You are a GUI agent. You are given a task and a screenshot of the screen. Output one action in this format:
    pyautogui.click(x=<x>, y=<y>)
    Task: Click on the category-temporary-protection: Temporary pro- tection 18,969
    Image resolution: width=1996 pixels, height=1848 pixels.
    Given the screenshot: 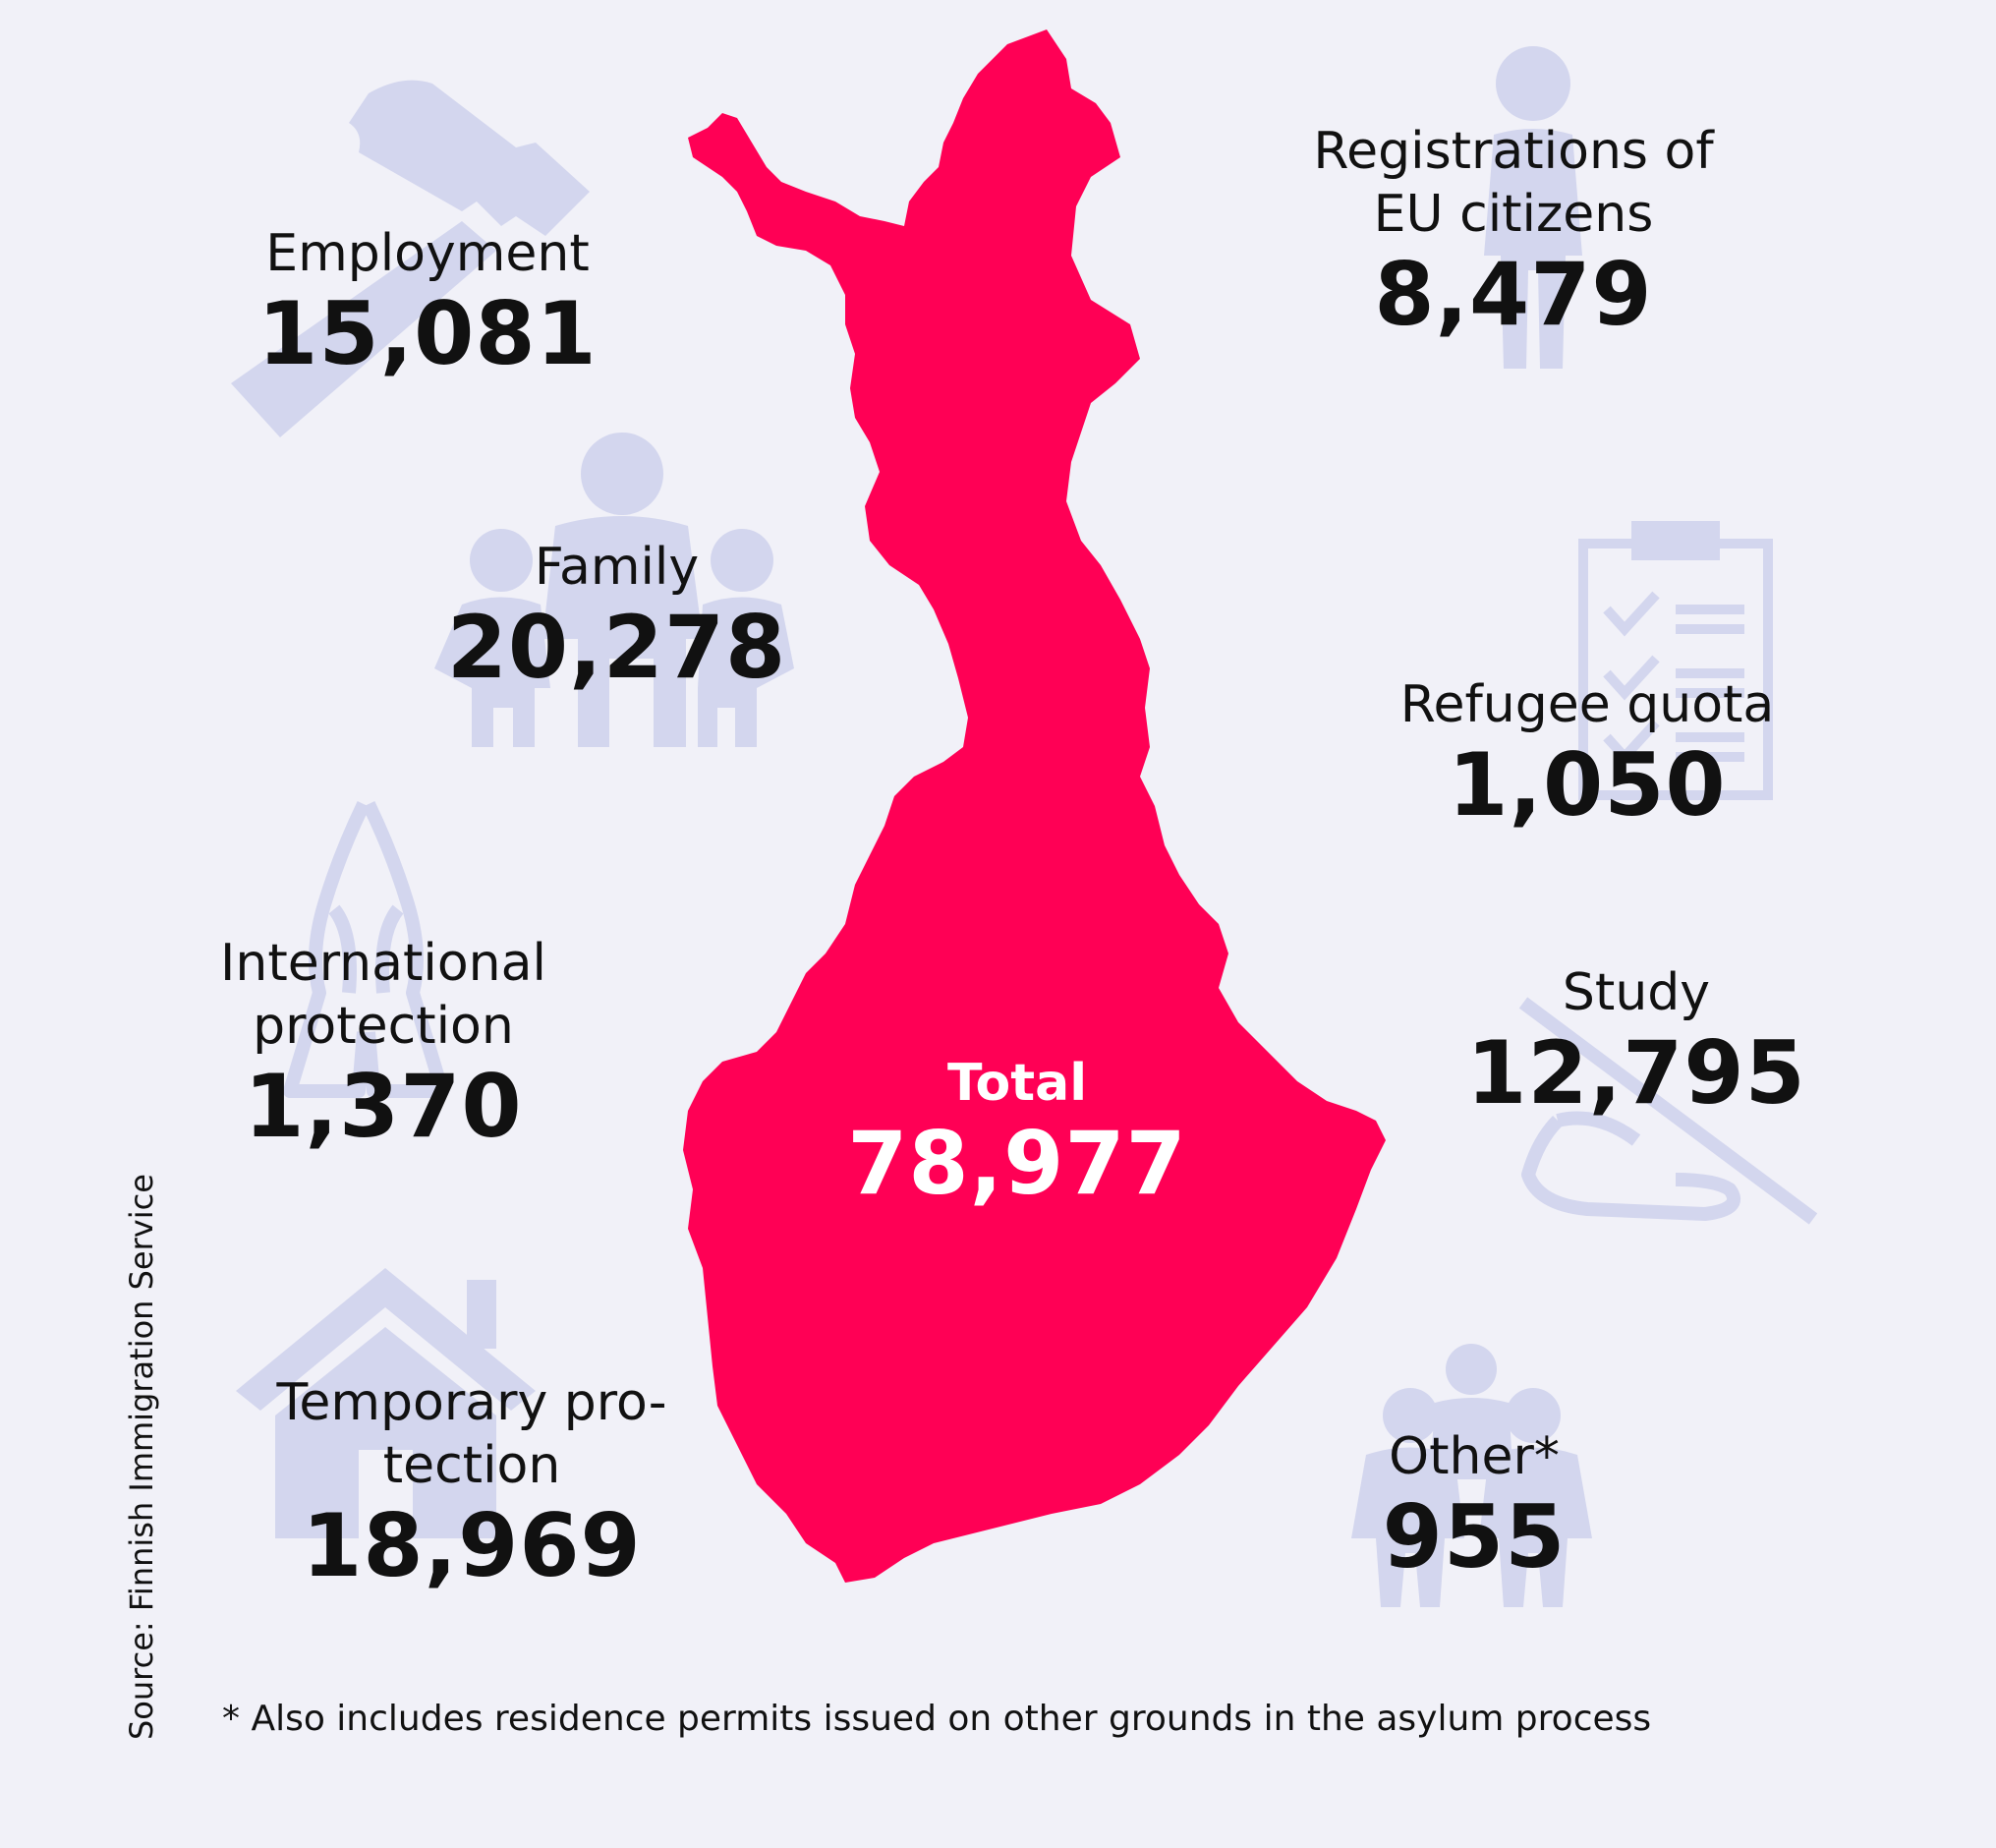 What is the action you would take?
    pyautogui.click(x=472, y=1483)
    